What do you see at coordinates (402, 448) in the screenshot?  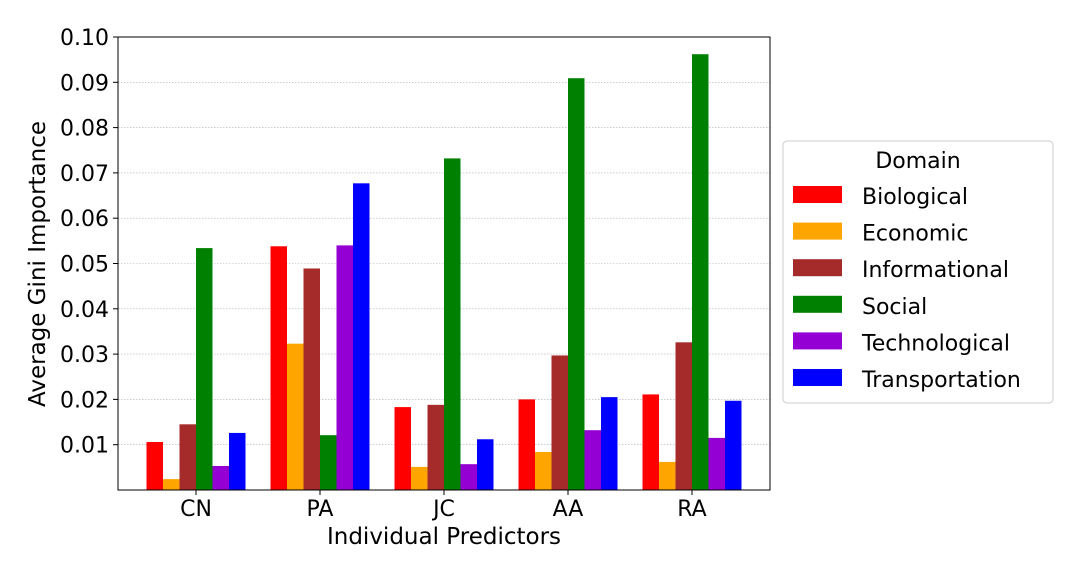 I see `bar-biological-jc` at bounding box center [402, 448].